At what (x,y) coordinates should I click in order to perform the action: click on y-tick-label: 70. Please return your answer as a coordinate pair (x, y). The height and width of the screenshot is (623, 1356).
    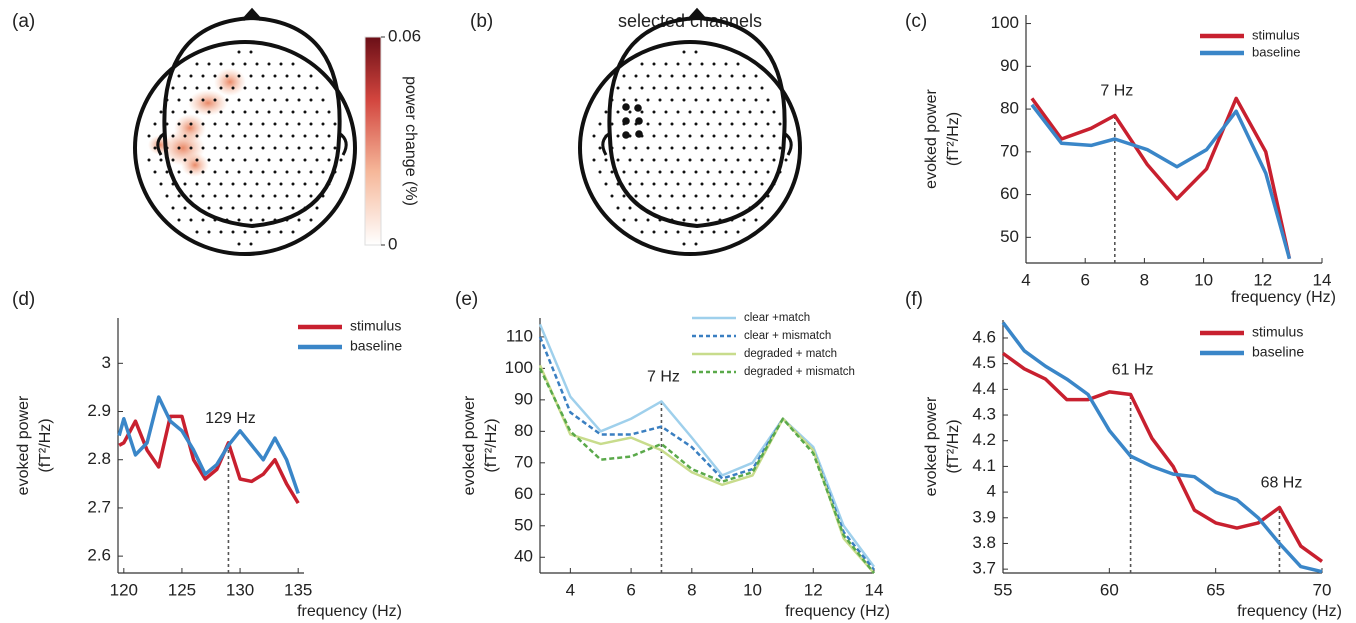
    Looking at the image, I should click on (1009, 150).